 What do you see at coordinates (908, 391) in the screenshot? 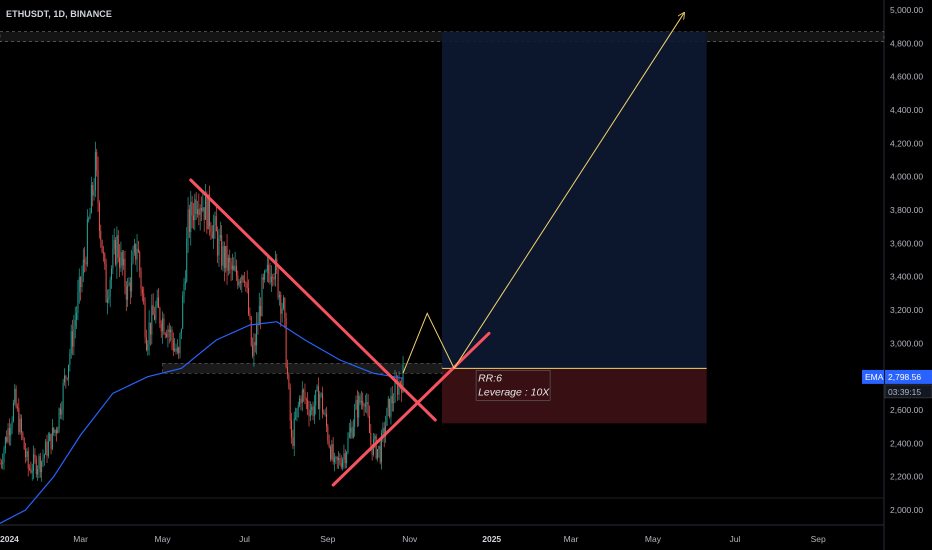
I see `ema-timer-bg` at bounding box center [908, 391].